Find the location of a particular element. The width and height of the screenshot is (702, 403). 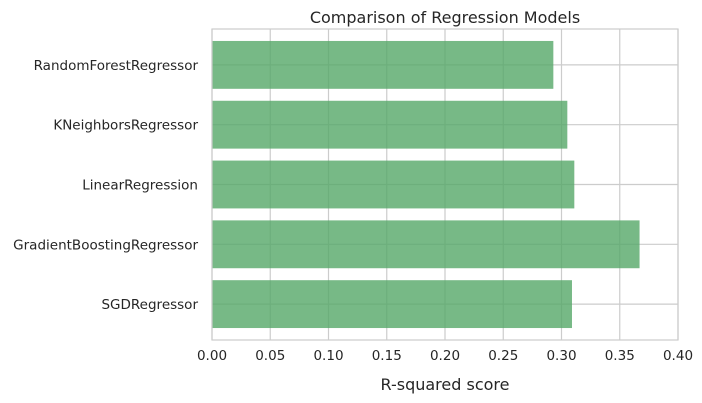

bar-GradientBoostingRegressor is located at coordinates (426, 244).